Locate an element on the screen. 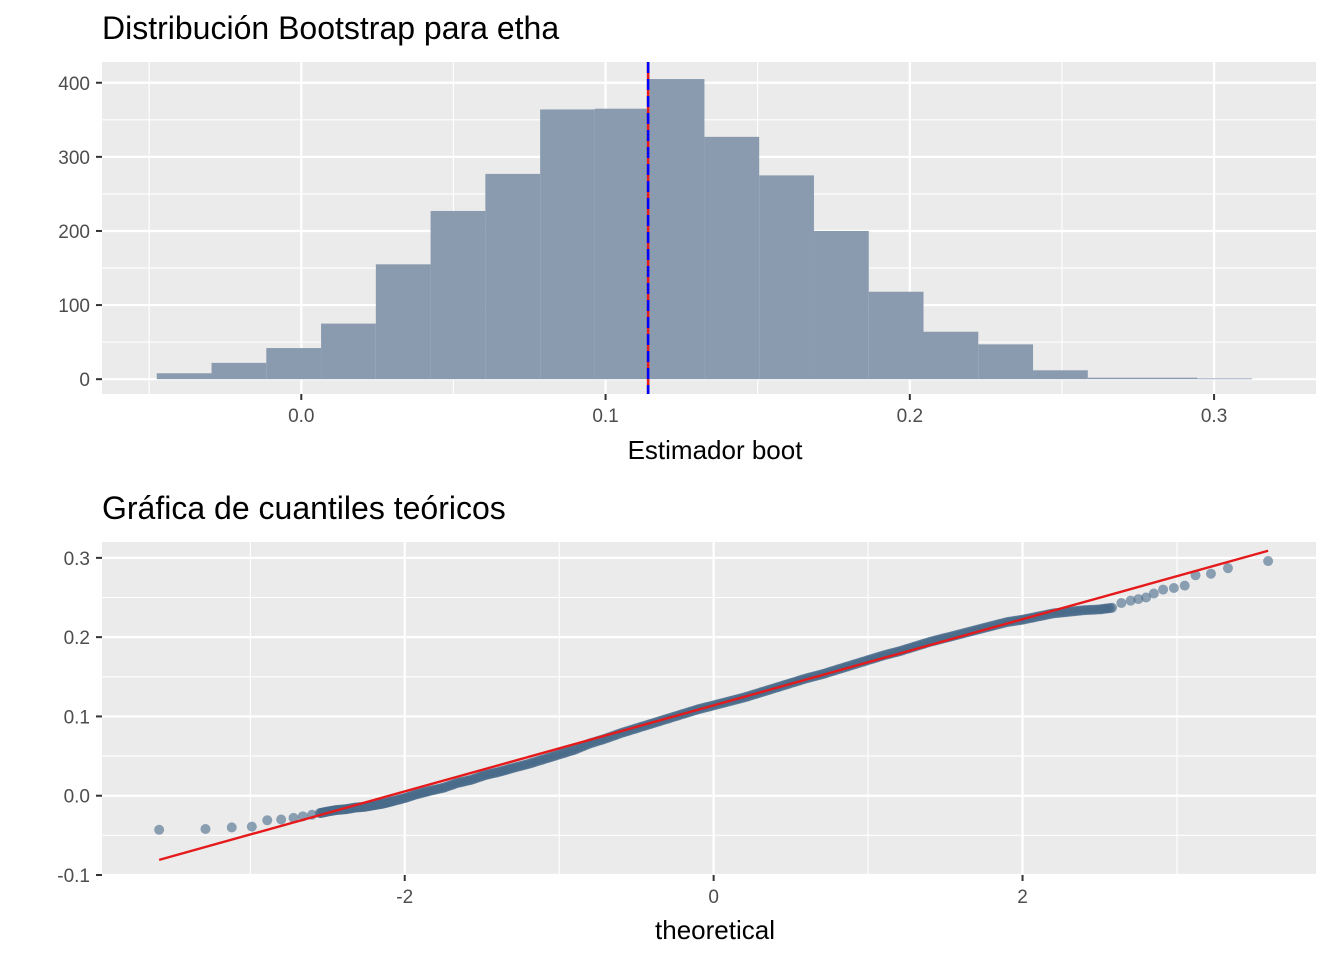  qq-y-ticks: -0.1 0.0 0.1 0.2 0.3 is located at coordinates (79, 718).